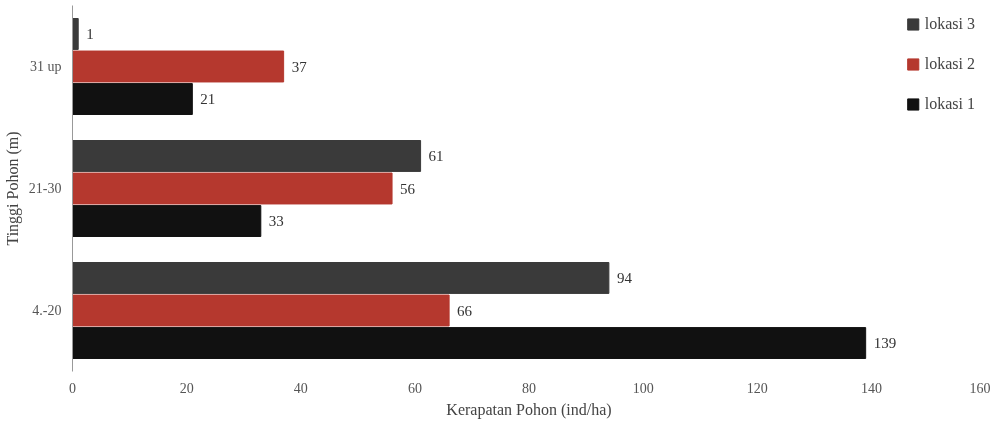 The width and height of the screenshot is (1004, 430). I want to click on data-label: 33, so click(276, 221).